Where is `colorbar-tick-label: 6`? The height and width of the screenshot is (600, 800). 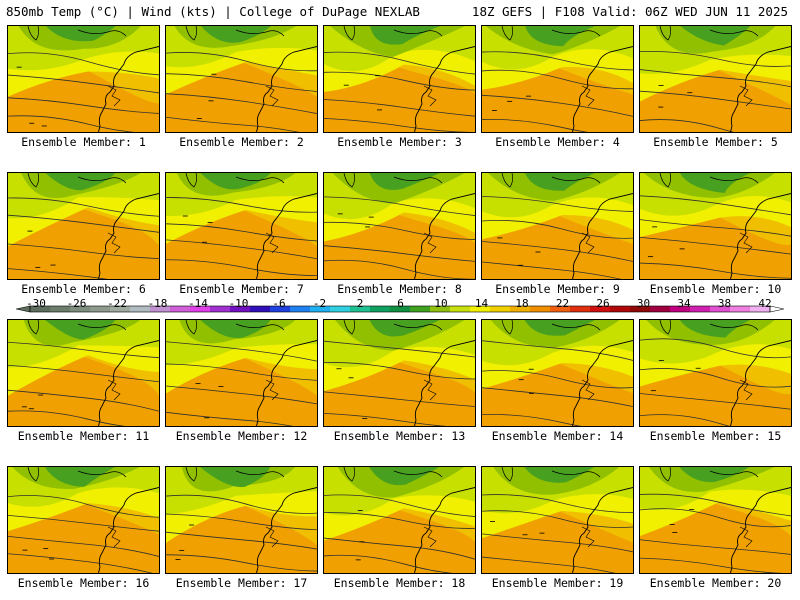
colorbar-tick-label: 6 is located at coordinates (400, 303).